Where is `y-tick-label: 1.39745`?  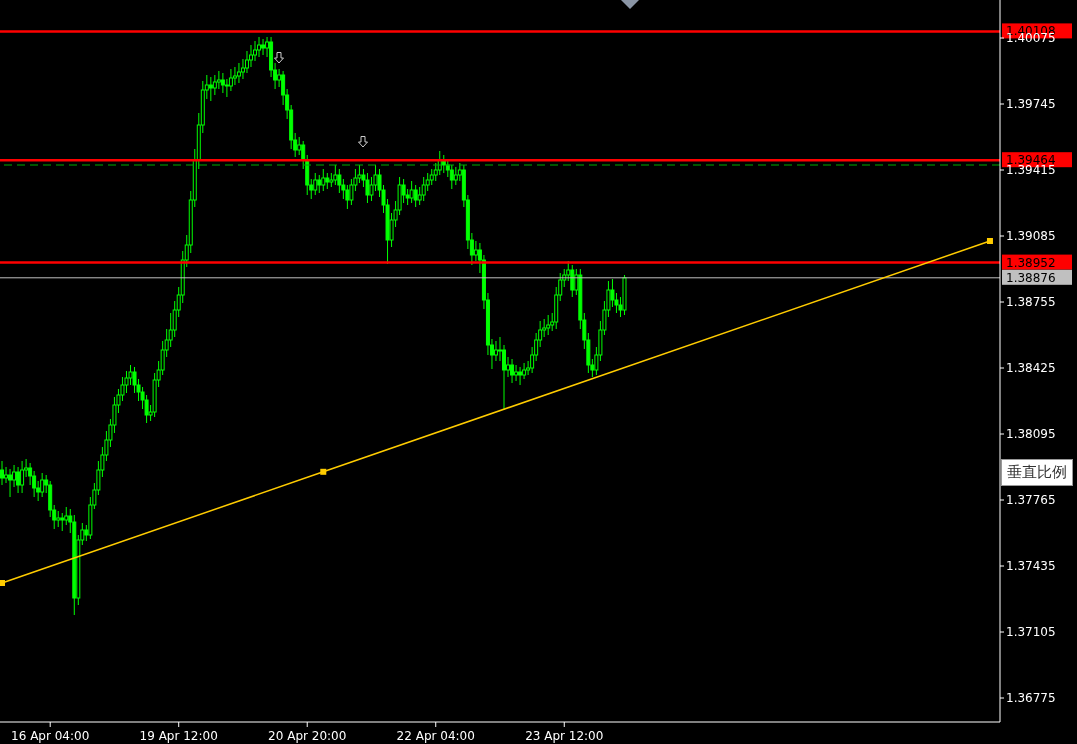 y-tick-label: 1.39745 is located at coordinates (1031, 104).